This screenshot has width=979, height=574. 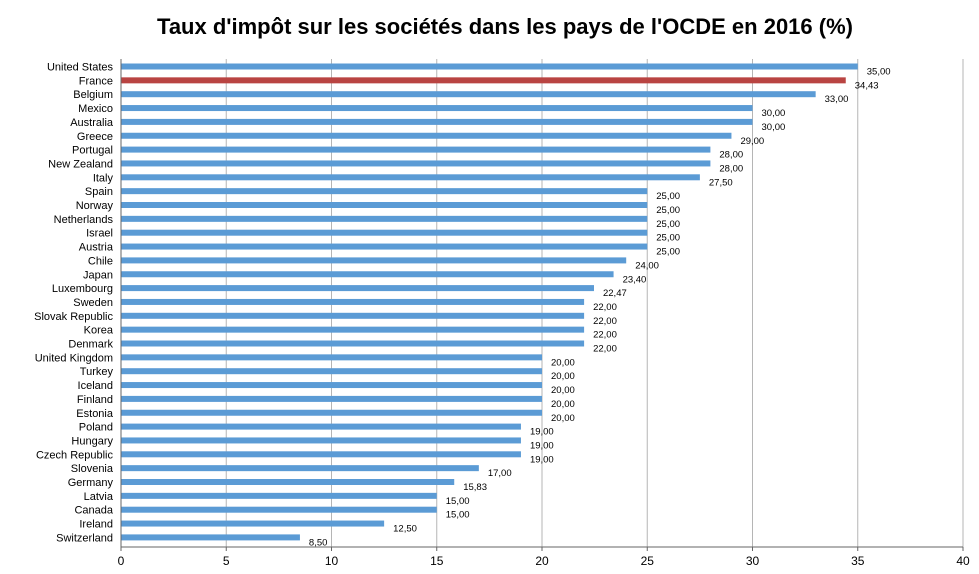 What do you see at coordinates (84, 220) in the screenshot?
I see `category-label: Netherlands` at bounding box center [84, 220].